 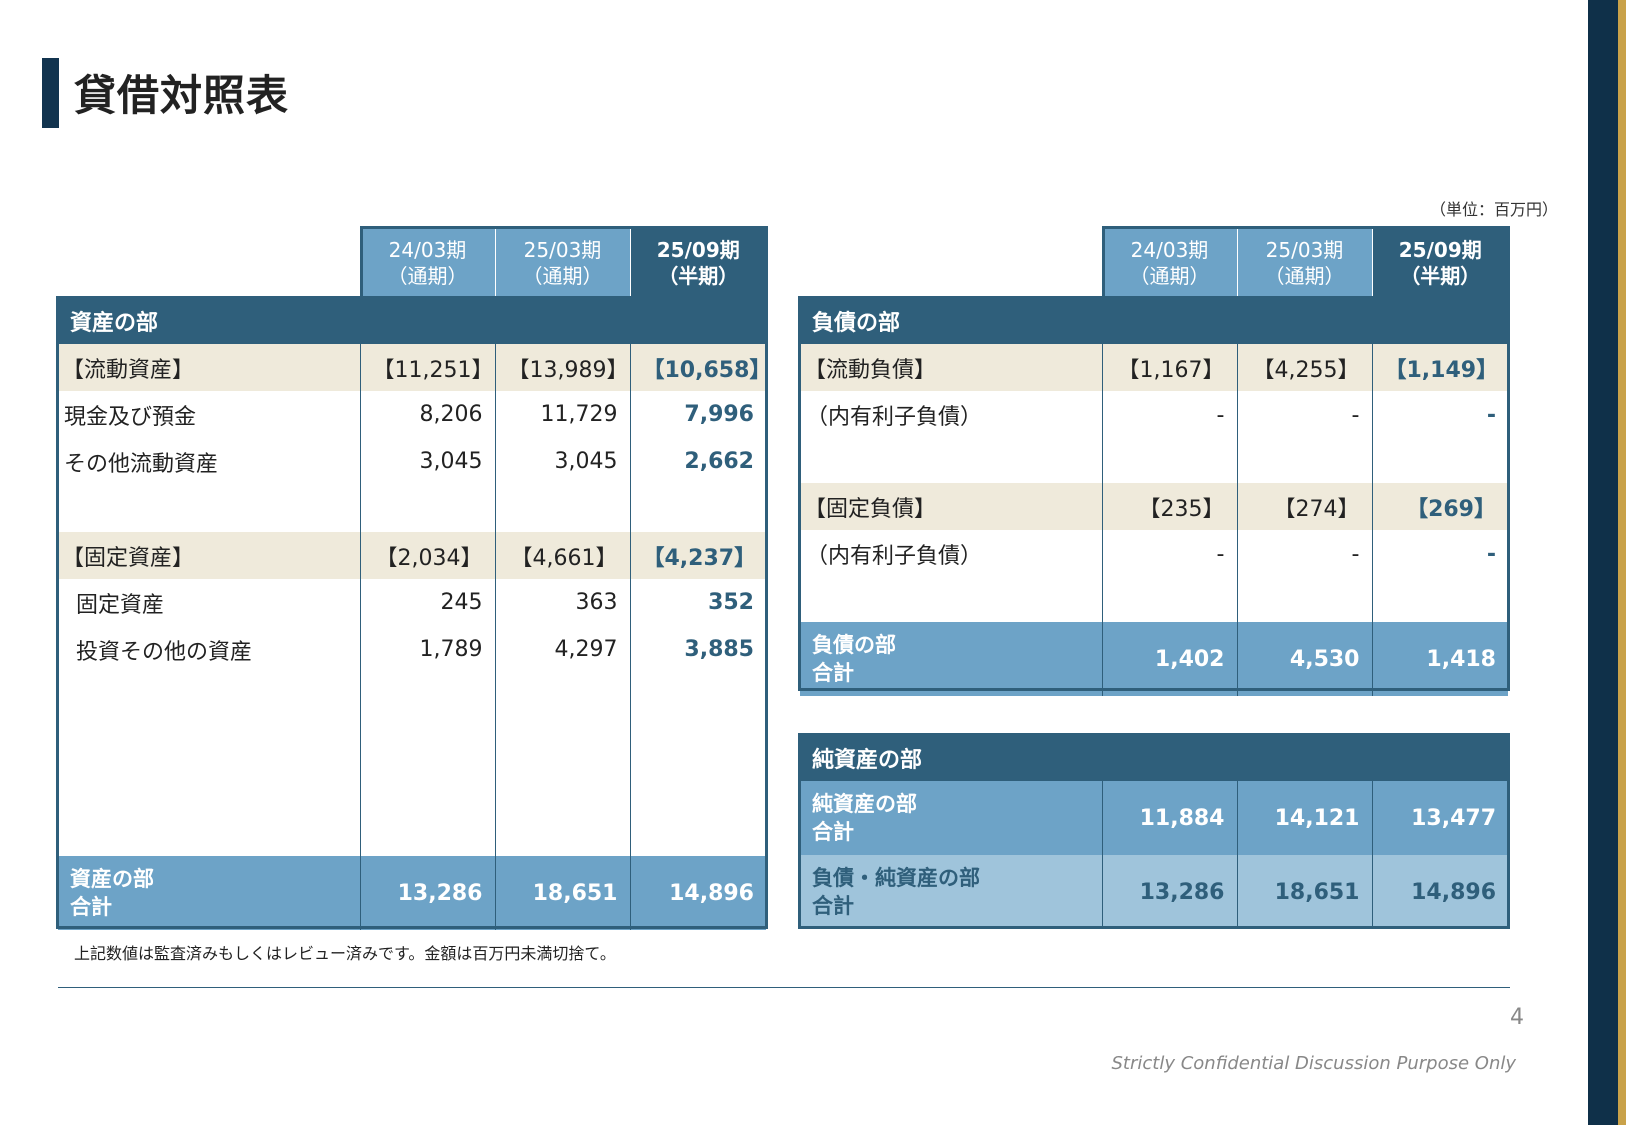 What do you see at coordinates (784, 987) in the screenshot?
I see `footer-divider` at bounding box center [784, 987].